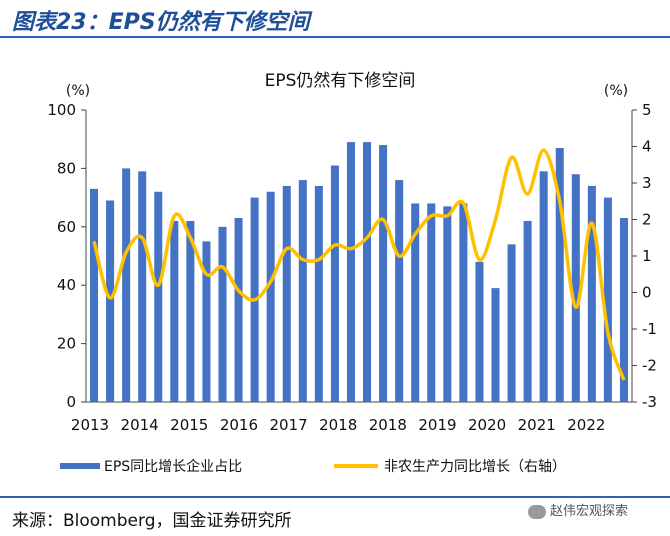 This screenshot has width=670, height=536. I want to click on right-tick-label: -2, so click(649, 366).